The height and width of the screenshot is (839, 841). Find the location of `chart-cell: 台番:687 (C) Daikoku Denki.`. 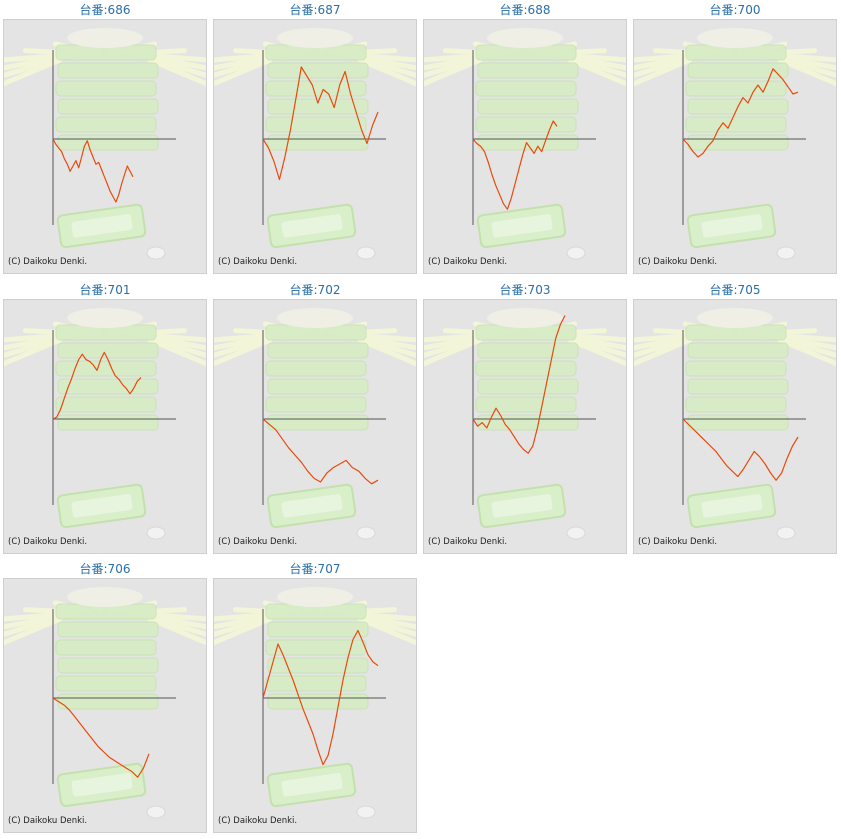

chart-cell: 台番:687 (C) Daikoku Denki. is located at coordinates (315, 138).